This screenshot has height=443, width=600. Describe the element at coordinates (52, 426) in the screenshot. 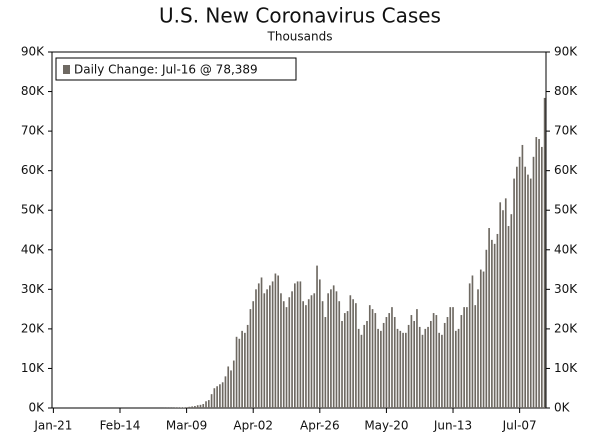

I see `x-tick-label: Jan-21` at that location.